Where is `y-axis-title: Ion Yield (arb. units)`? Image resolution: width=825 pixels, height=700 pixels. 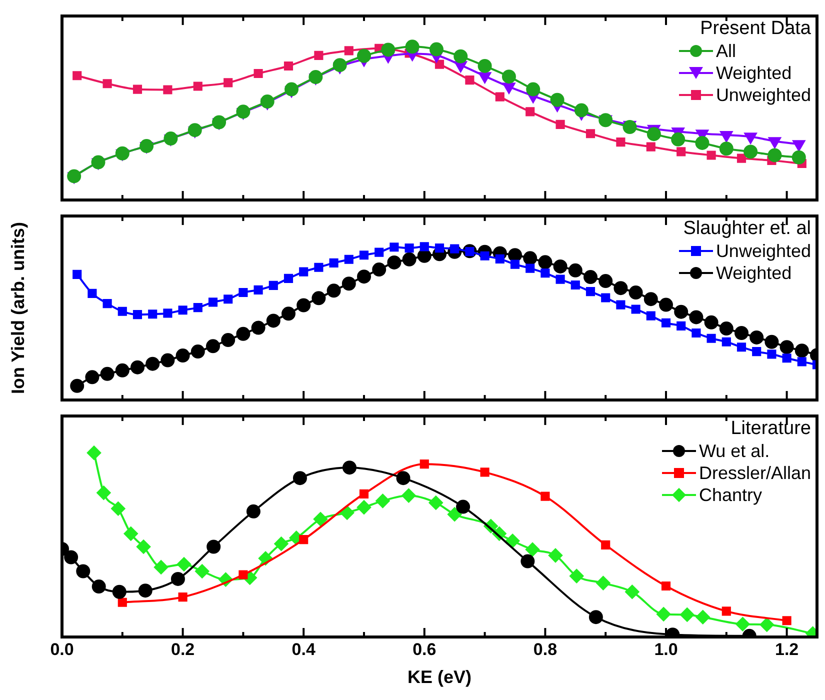 y-axis-title: Ion Yield (arb. units) is located at coordinates (18, 308).